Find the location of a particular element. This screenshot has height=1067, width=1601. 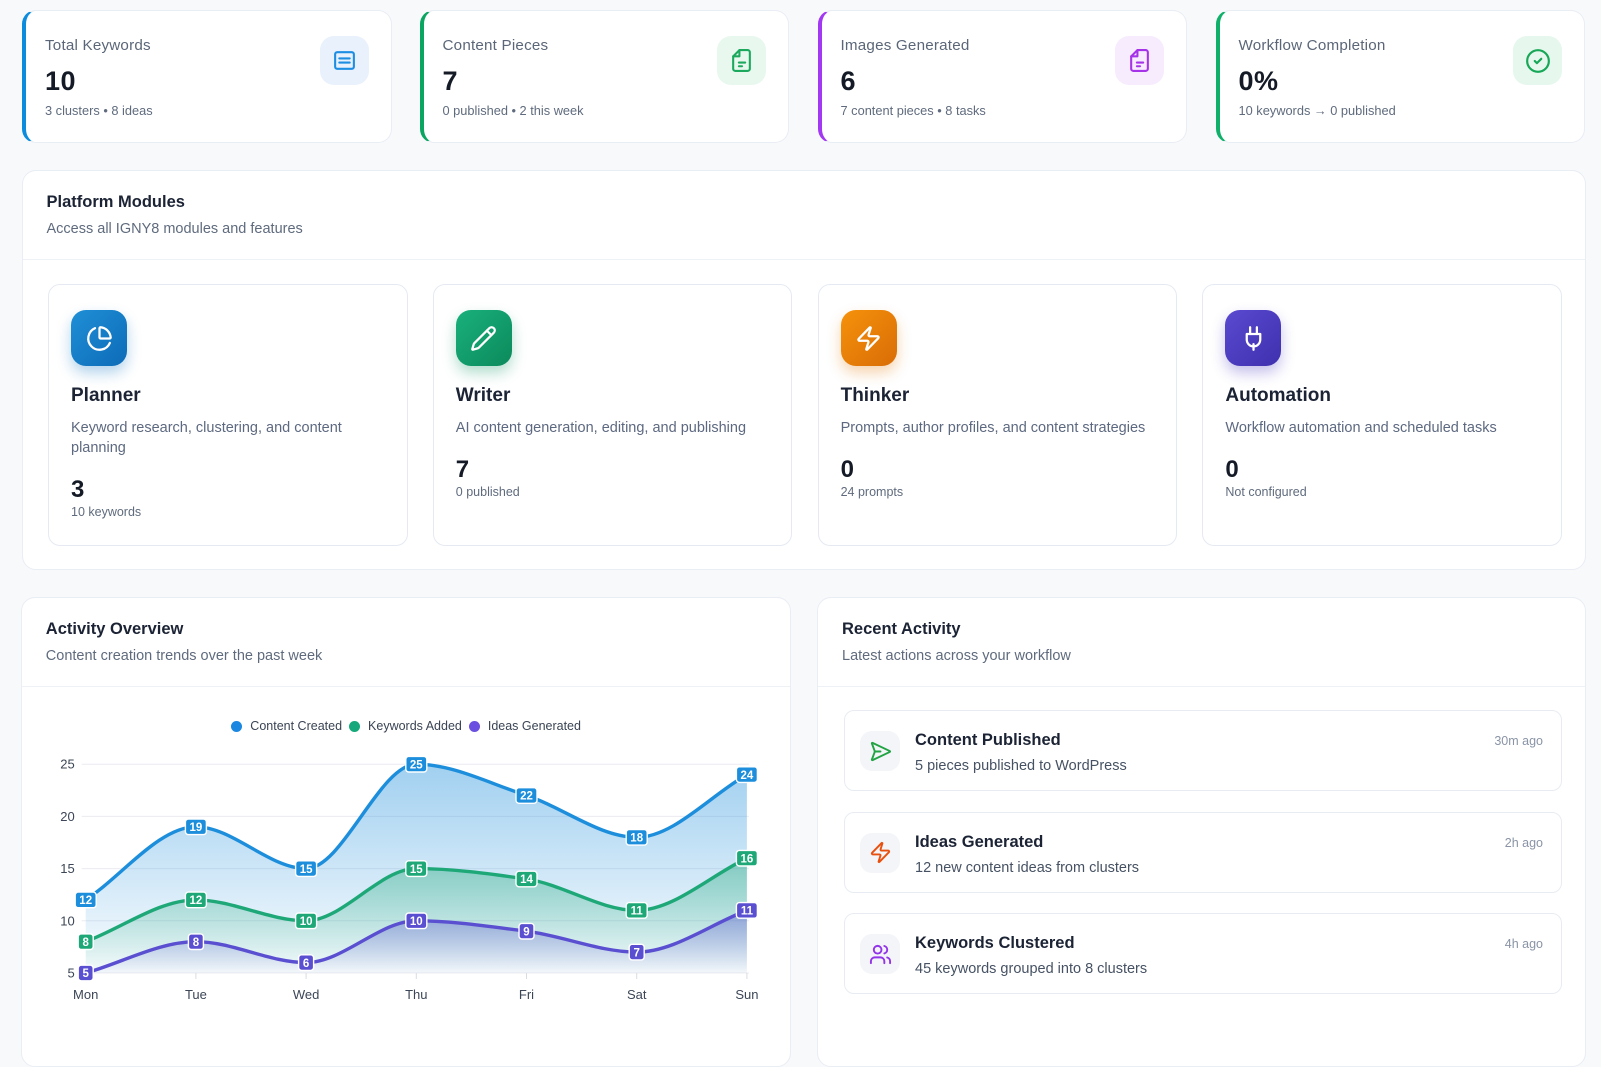

svg-text: 24 is located at coordinates (746, 776).